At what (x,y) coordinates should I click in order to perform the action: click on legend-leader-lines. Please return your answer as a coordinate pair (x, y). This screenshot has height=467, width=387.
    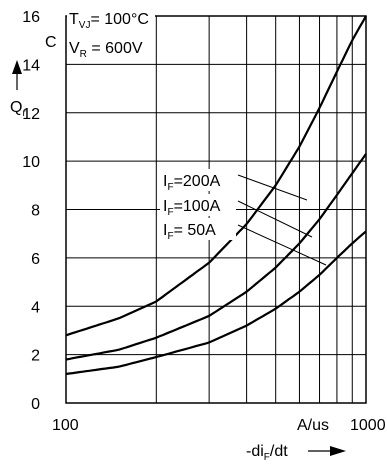
    Looking at the image, I should click on (282, 220).